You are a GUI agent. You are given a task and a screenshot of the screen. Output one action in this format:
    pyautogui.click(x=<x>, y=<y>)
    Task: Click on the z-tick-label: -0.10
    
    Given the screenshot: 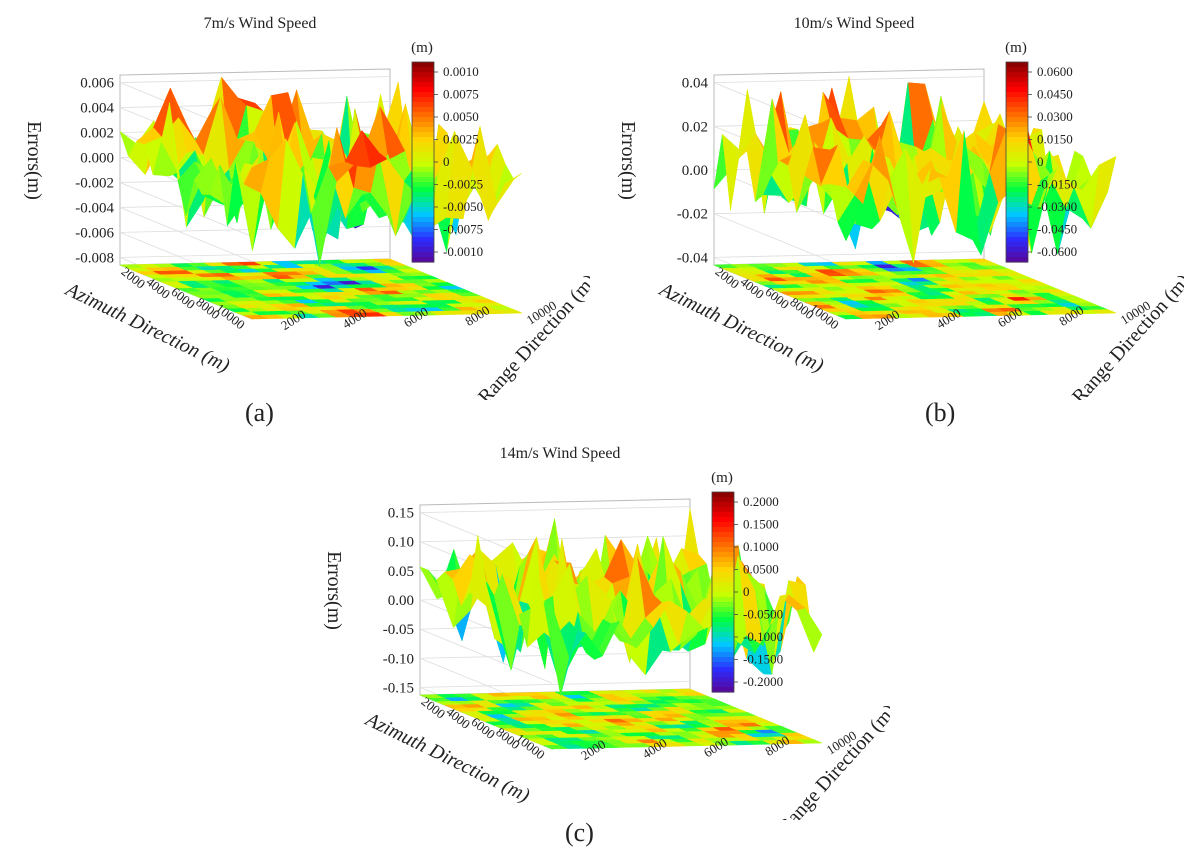 What is the action you would take?
    pyautogui.click(x=398, y=659)
    